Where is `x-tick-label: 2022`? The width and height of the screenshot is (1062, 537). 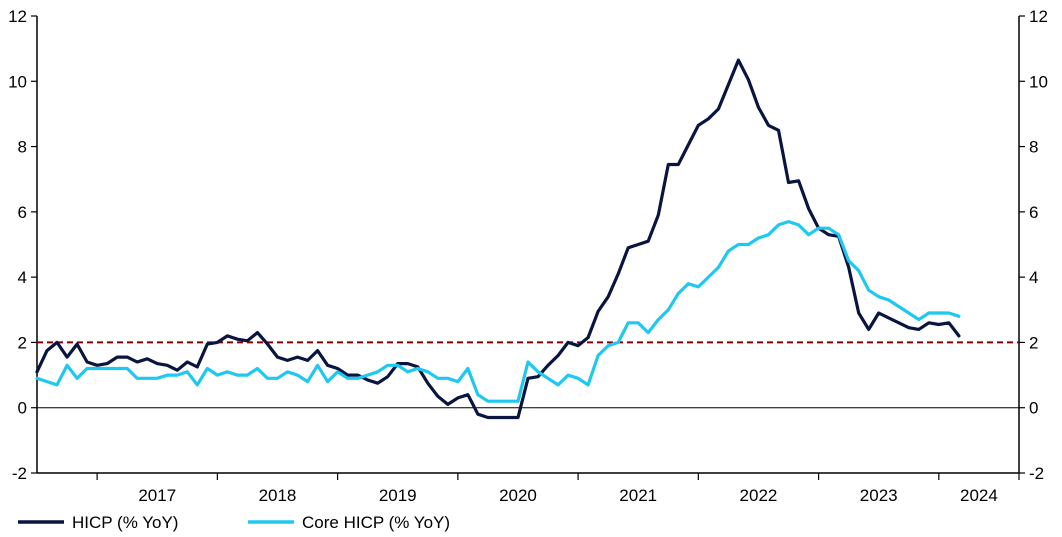
x-tick-label: 2022 is located at coordinates (759, 495).